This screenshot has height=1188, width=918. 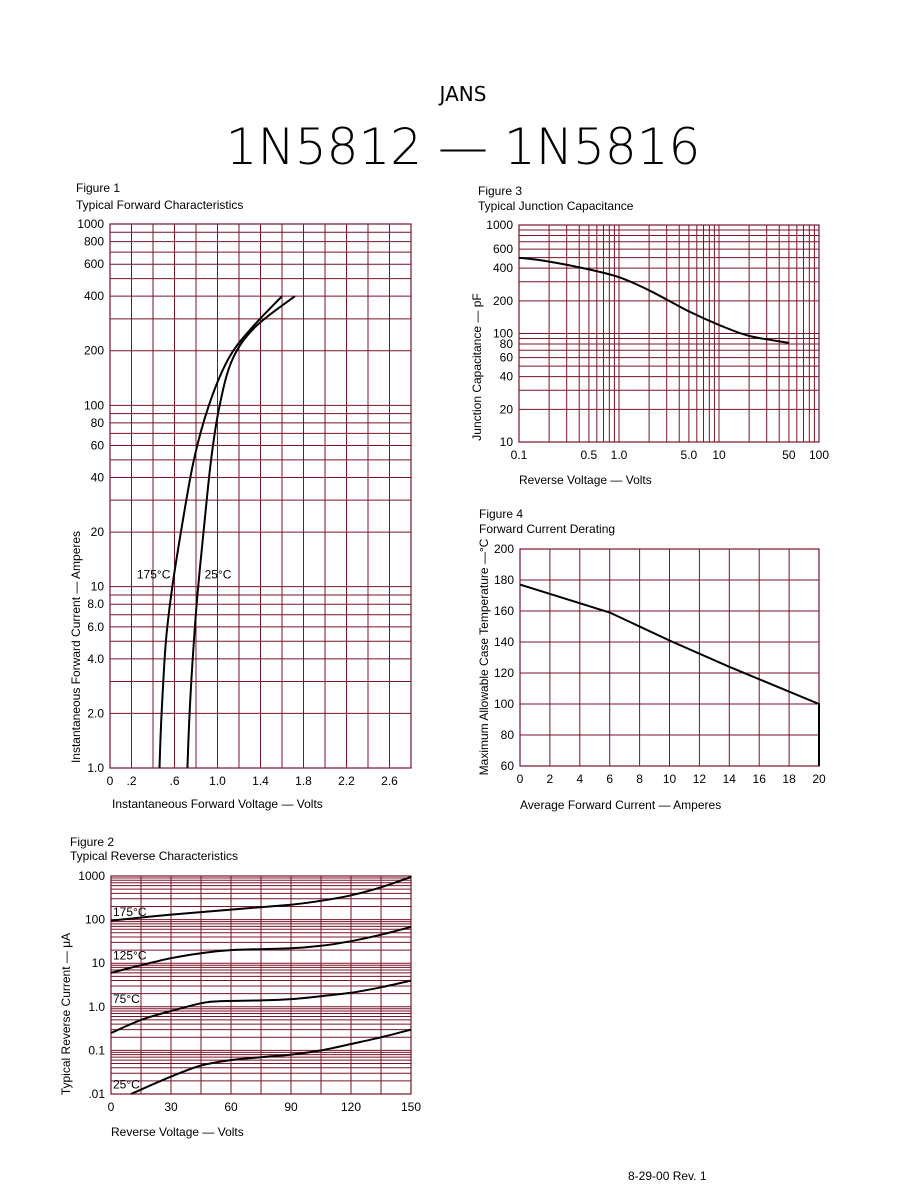 What do you see at coordinates (507, 442) in the screenshot?
I see `fig3-y-tick-label: 10` at bounding box center [507, 442].